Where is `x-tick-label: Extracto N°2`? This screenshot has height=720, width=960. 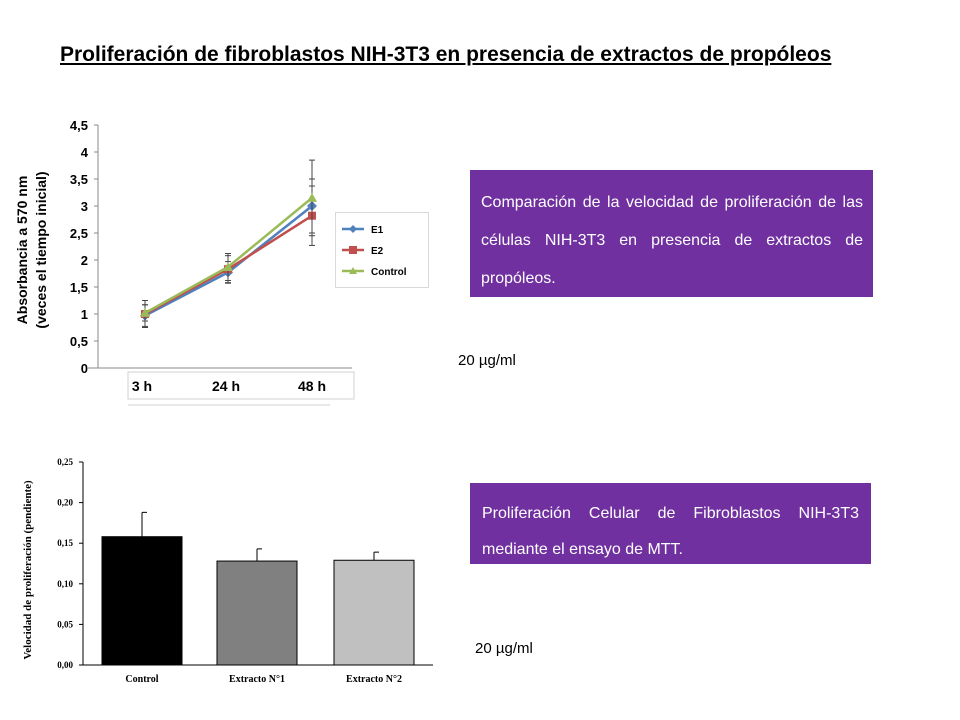 x-tick-label: Extracto N°2 is located at coordinates (374, 679).